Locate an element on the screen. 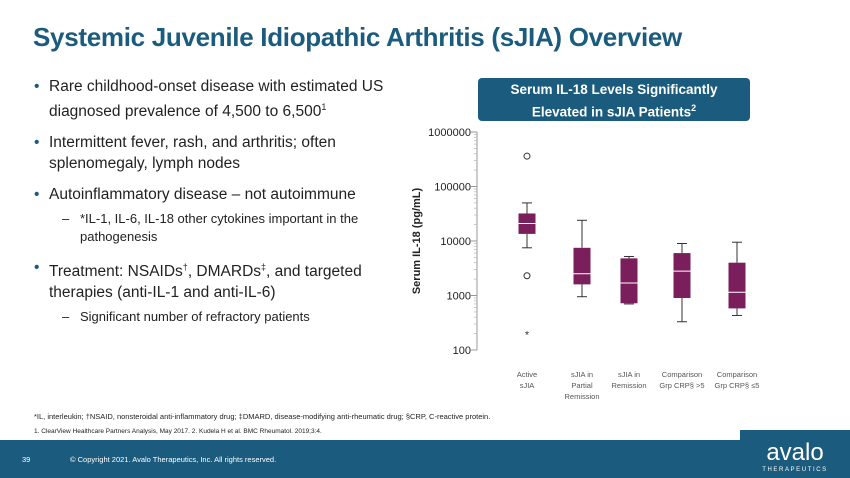 Image resolution: width=850 pixels, height=478 pixels. x-category-label: sJIA is located at coordinates (527, 385).